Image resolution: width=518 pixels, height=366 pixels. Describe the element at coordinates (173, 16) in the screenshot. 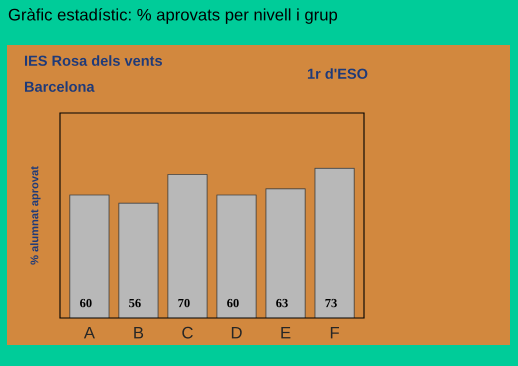

I see `chart-title: Gràfic estadístic: % aprovats per nivell i grup` at that location.